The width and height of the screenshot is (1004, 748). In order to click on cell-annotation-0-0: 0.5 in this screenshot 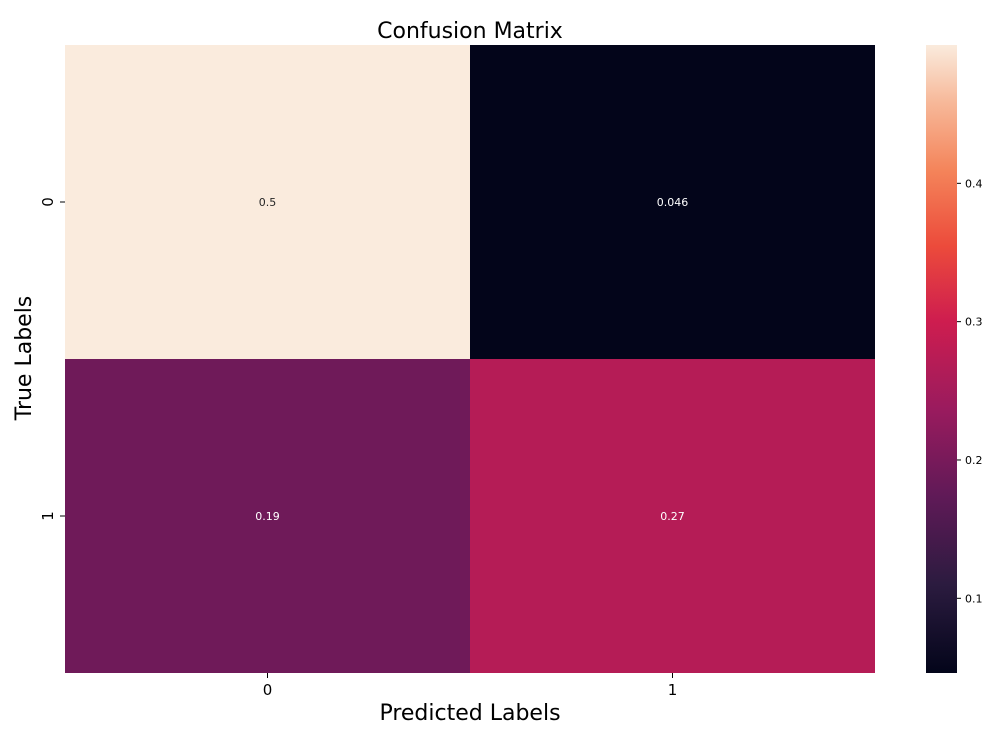, I will do `click(268, 202)`.